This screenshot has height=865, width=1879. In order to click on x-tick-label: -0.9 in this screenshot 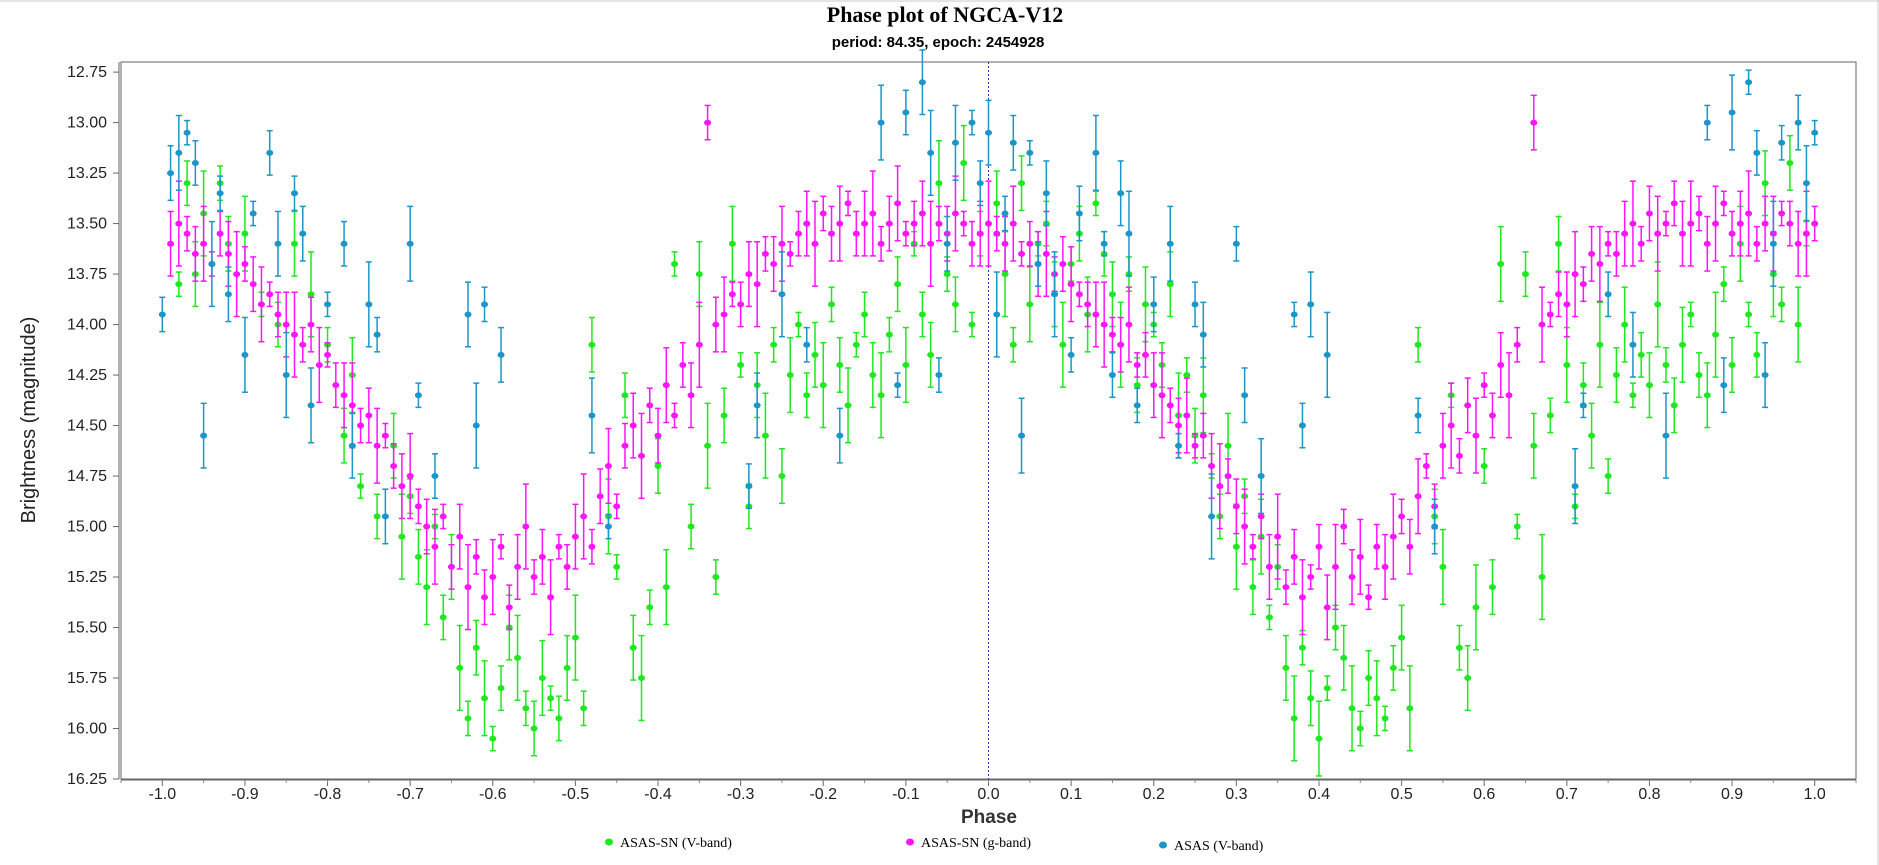, I will do `click(245, 794)`.